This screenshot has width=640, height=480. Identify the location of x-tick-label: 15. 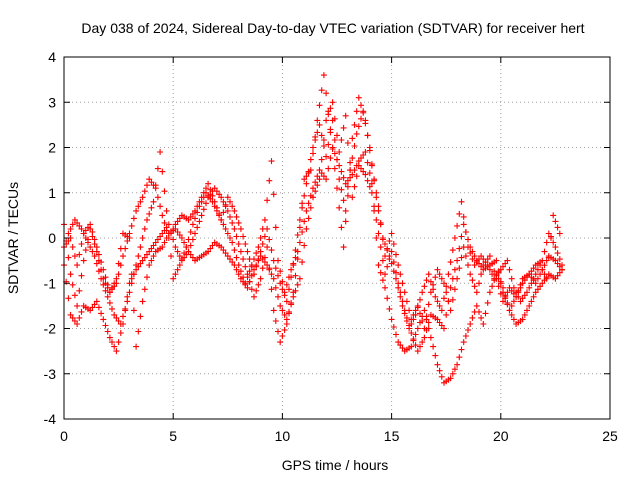
(392, 436).